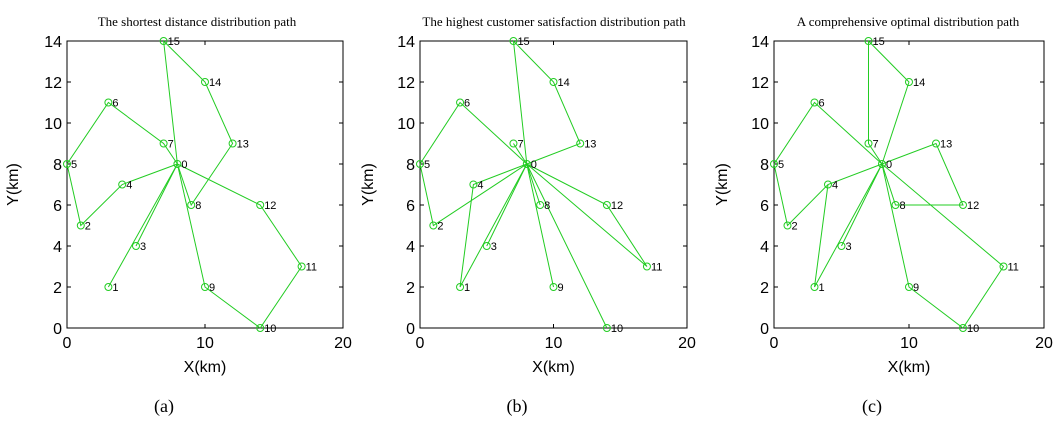  Describe the element at coordinates (270, 329) in the screenshot. I see `node-label-10: 10` at that location.